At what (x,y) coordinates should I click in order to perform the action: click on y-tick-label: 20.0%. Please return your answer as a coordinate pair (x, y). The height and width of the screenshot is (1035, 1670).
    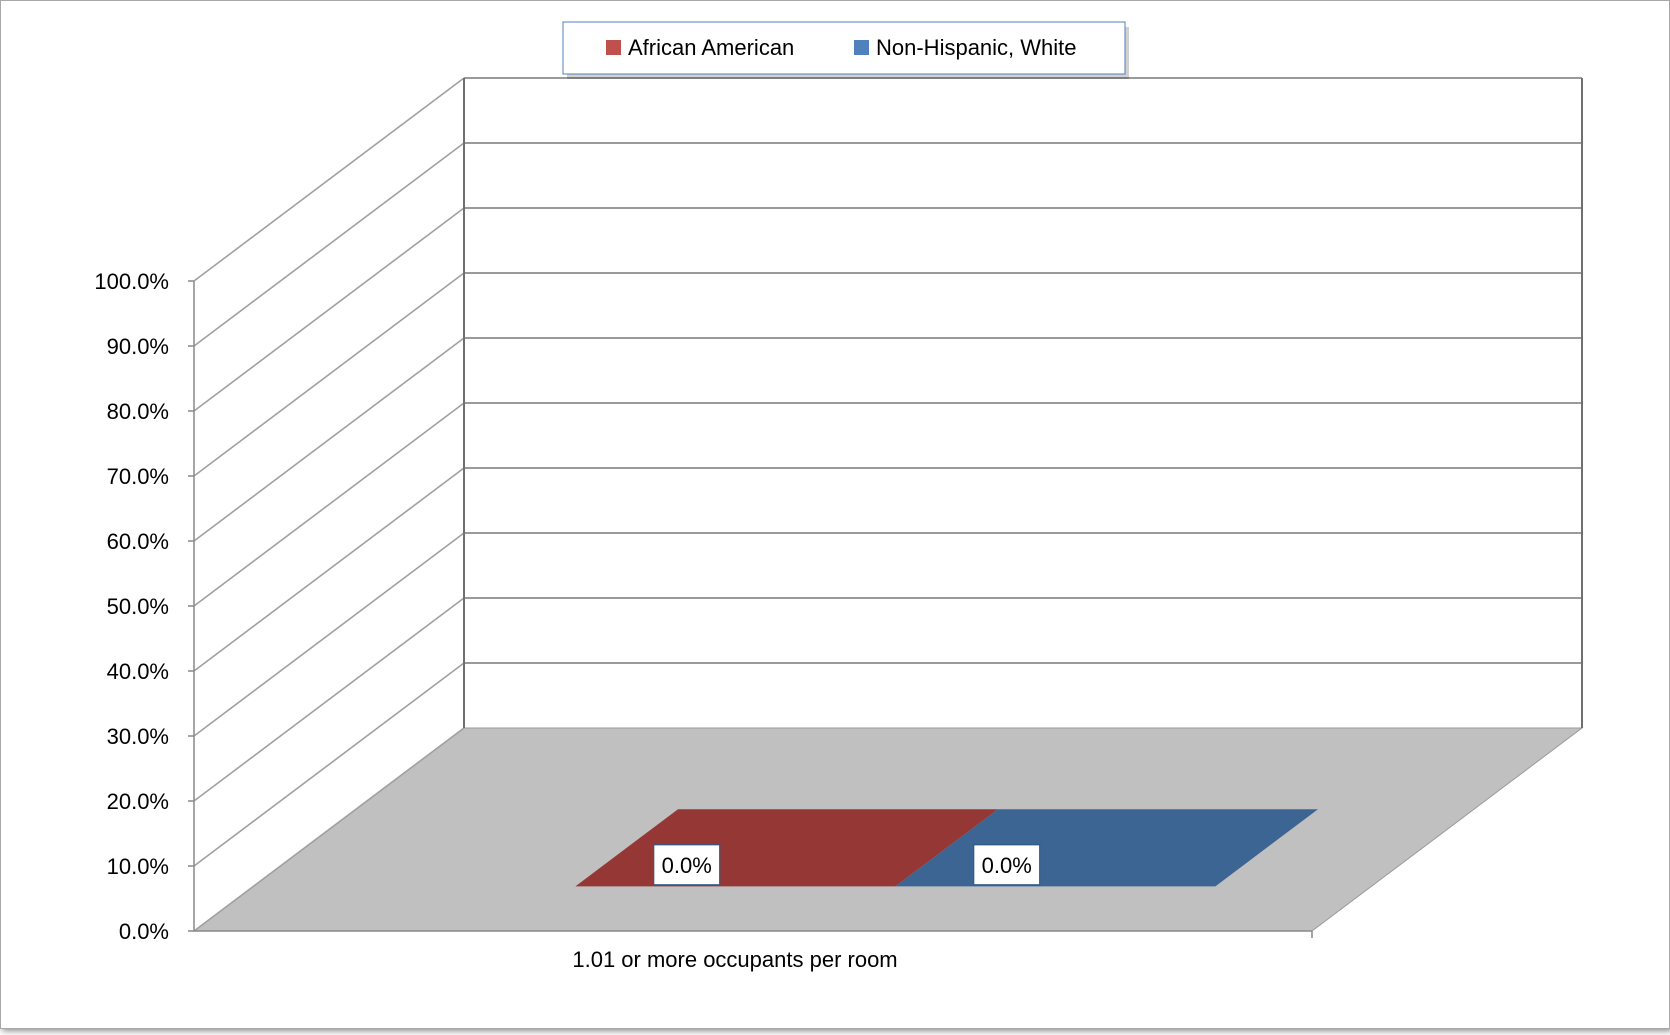
    Looking at the image, I should click on (138, 801).